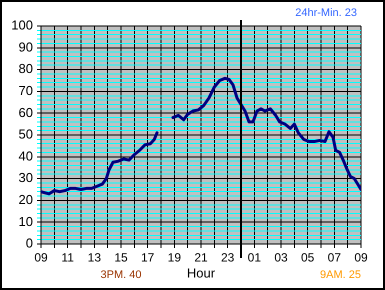  What do you see at coordinates (25, 199) in the screenshot?
I see `y-tick-label: 20` at bounding box center [25, 199].